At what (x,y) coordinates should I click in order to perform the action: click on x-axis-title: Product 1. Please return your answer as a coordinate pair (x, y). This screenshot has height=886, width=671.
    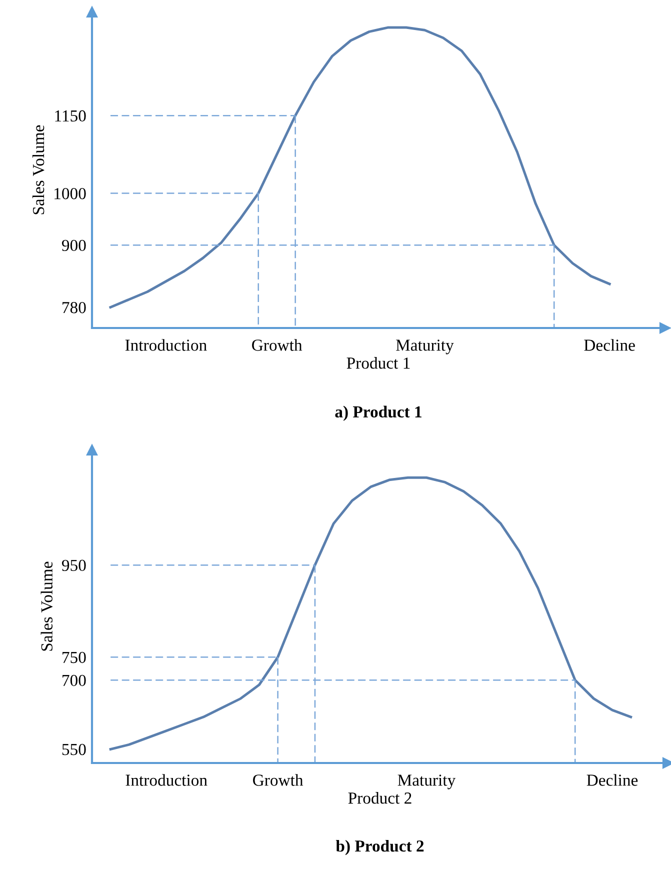
    Looking at the image, I should click on (378, 363).